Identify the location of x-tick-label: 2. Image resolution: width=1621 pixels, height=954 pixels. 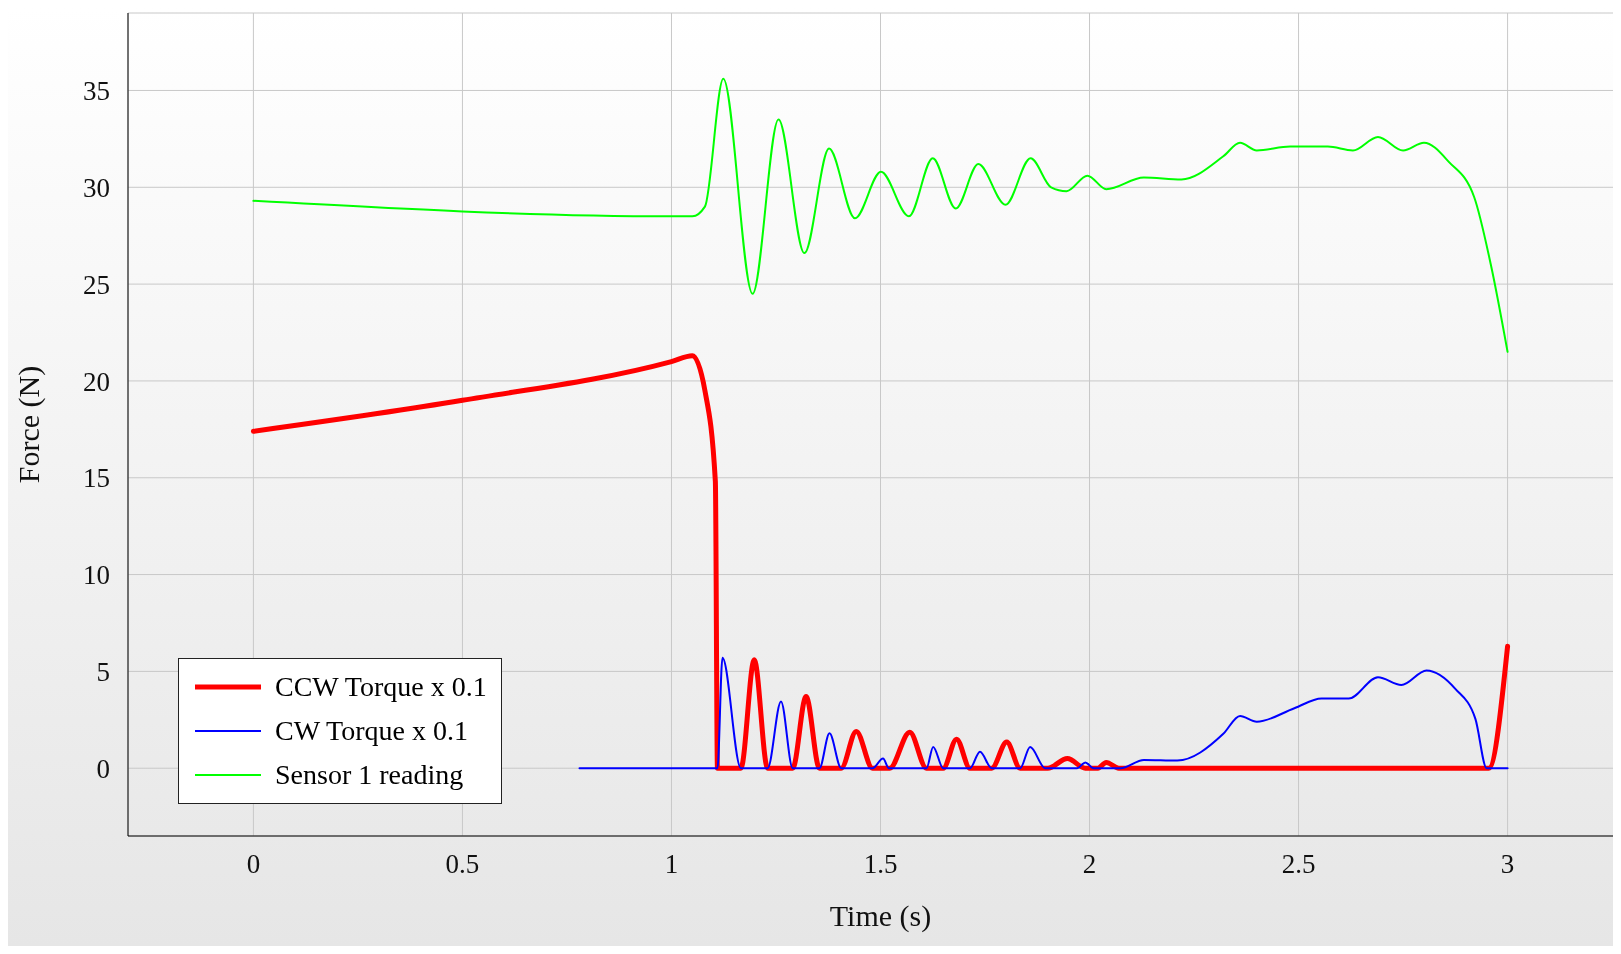
(1089, 864).